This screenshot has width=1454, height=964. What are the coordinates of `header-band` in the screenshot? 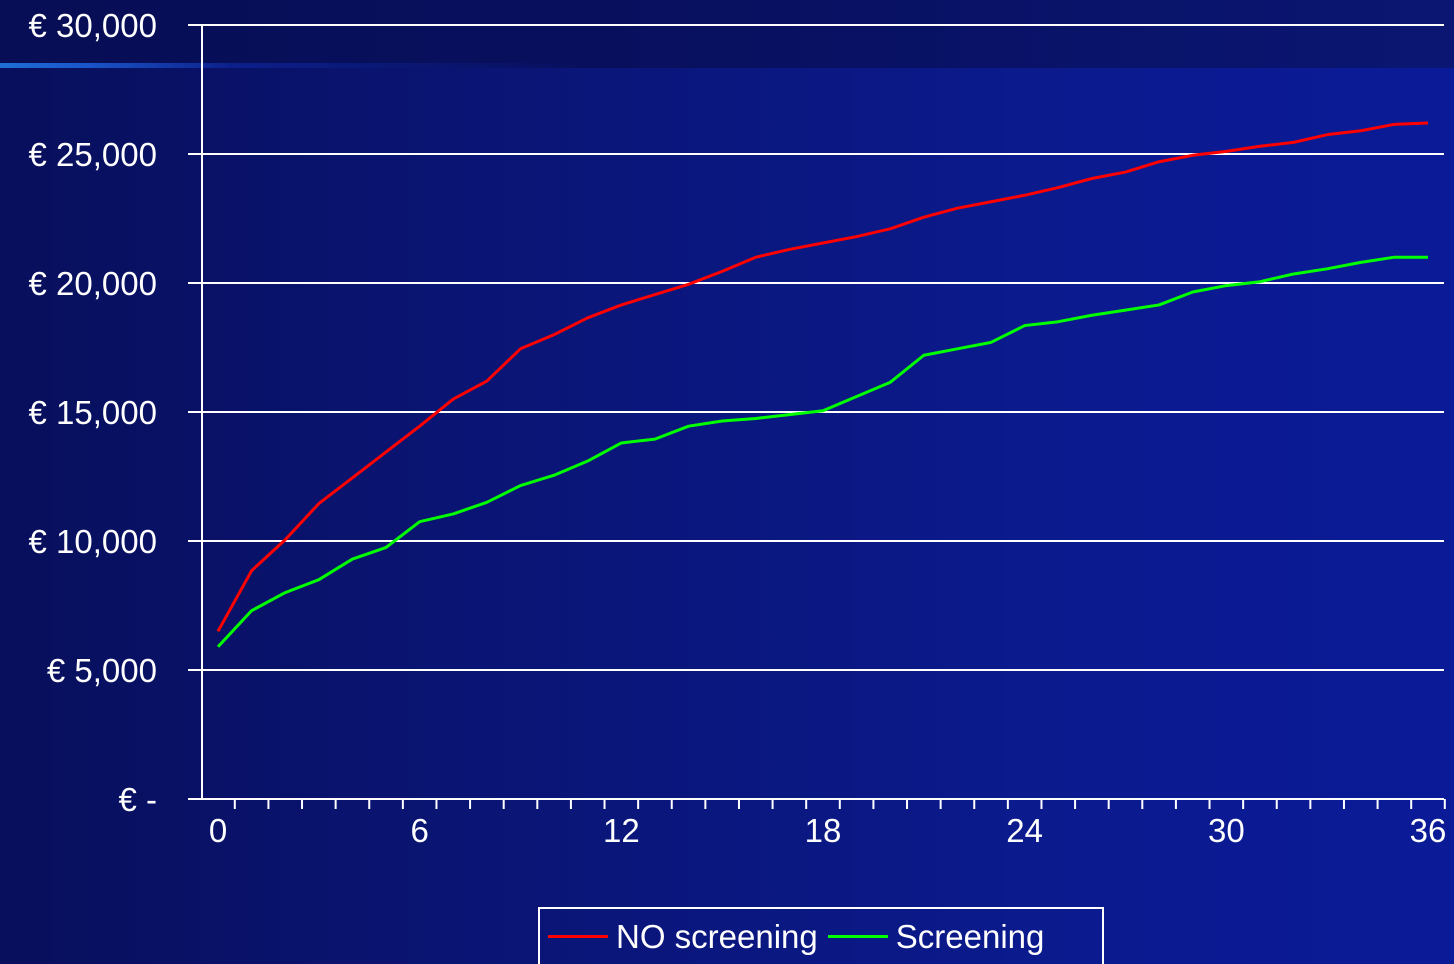 It's located at (727, 34).